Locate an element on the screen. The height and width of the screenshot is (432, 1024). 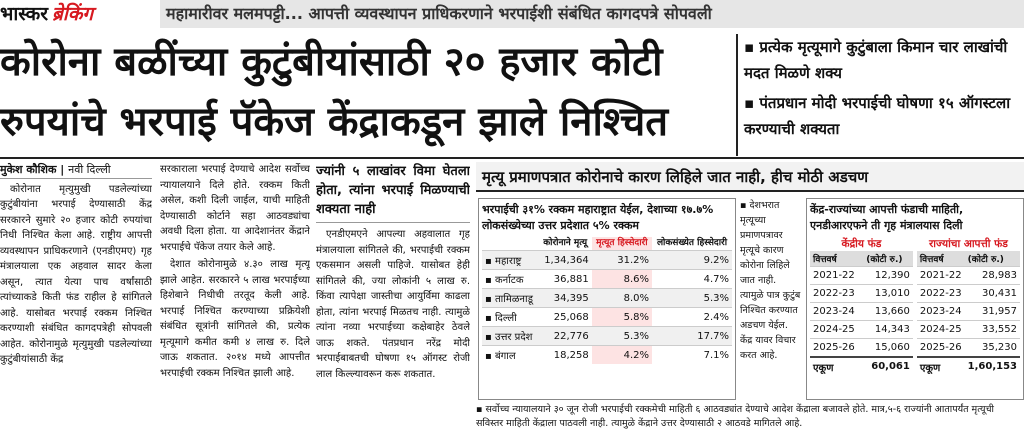
cell: ▪ उत्तर प्रदेश is located at coordinates (510, 336).